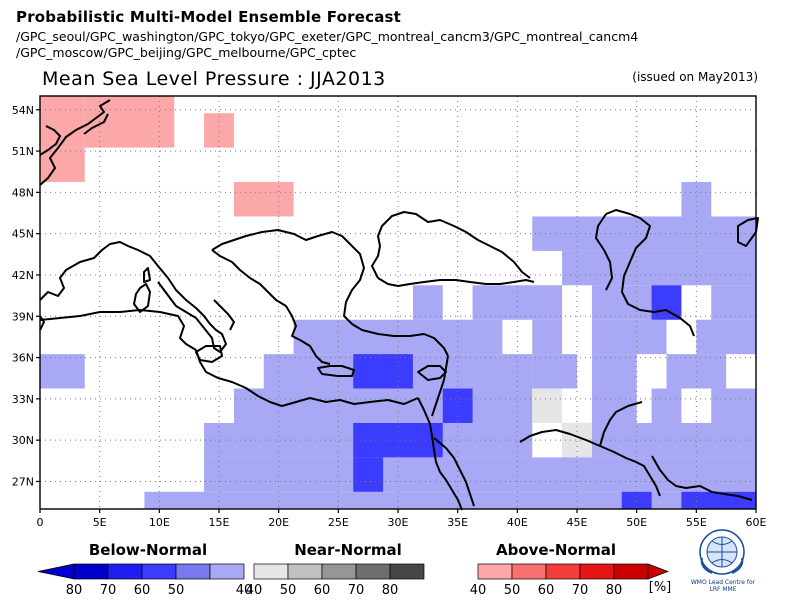 This screenshot has width=800, height=600. I want to click on lon-tick-label: 50E, so click(636, 522).